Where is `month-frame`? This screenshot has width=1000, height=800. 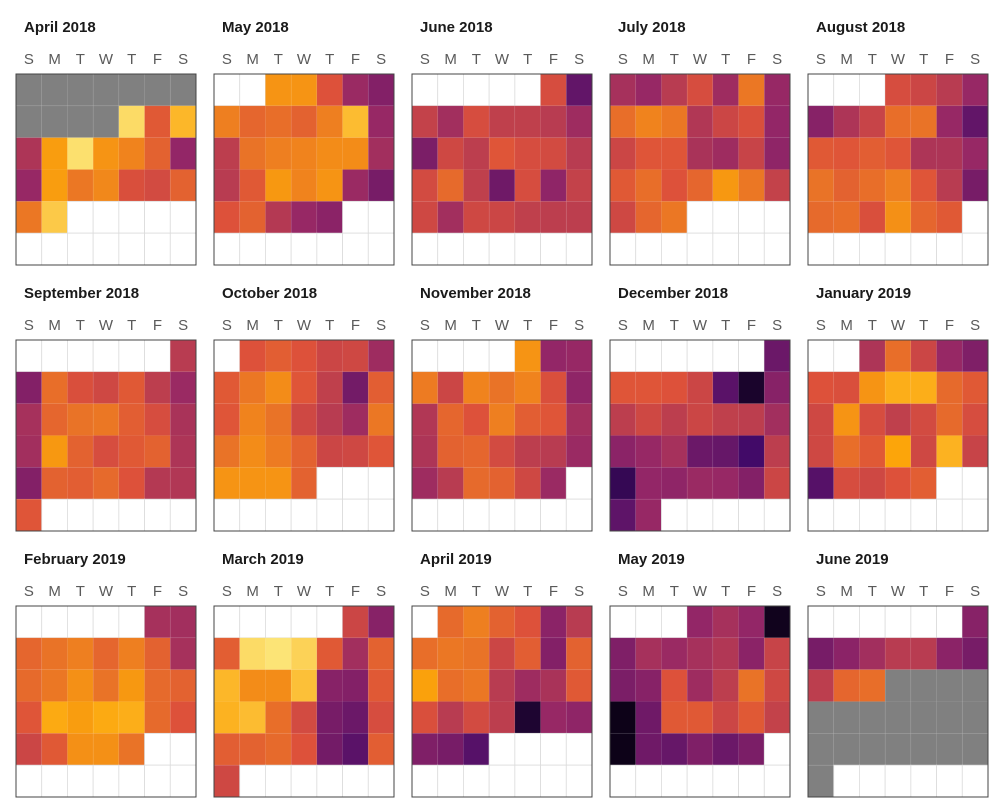
month-frame is located at coordinates (898, 701).